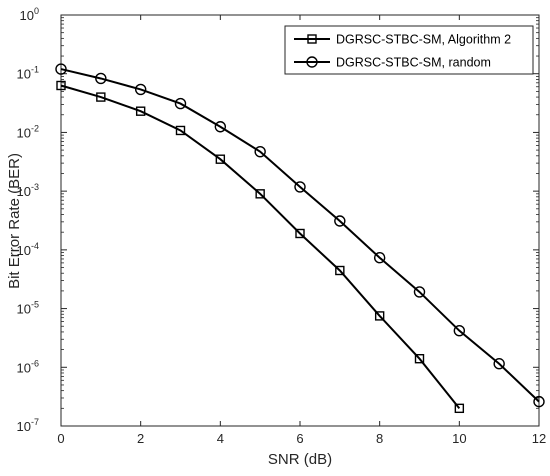 The image size is (550, 476). I want to click on y-tick-label: 10⁰, so click(29, 14).